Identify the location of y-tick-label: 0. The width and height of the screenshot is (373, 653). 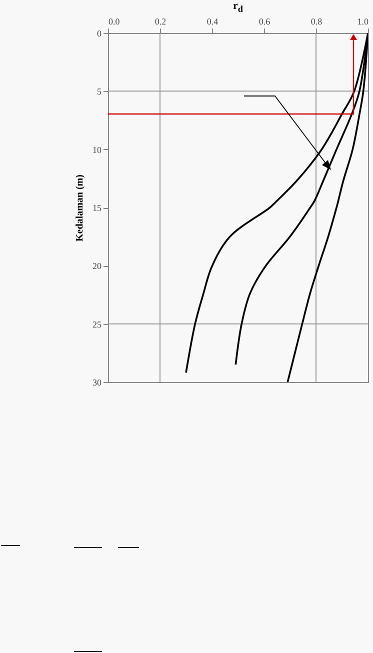
(99, 33).